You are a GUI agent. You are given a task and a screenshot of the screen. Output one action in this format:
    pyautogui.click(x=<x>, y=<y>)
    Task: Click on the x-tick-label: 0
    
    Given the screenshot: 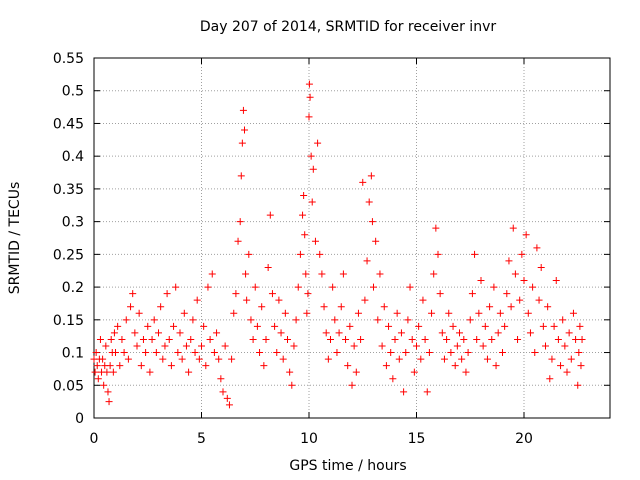 What is the action you would take?
    pyautogui.click(x=94, y=439)
    